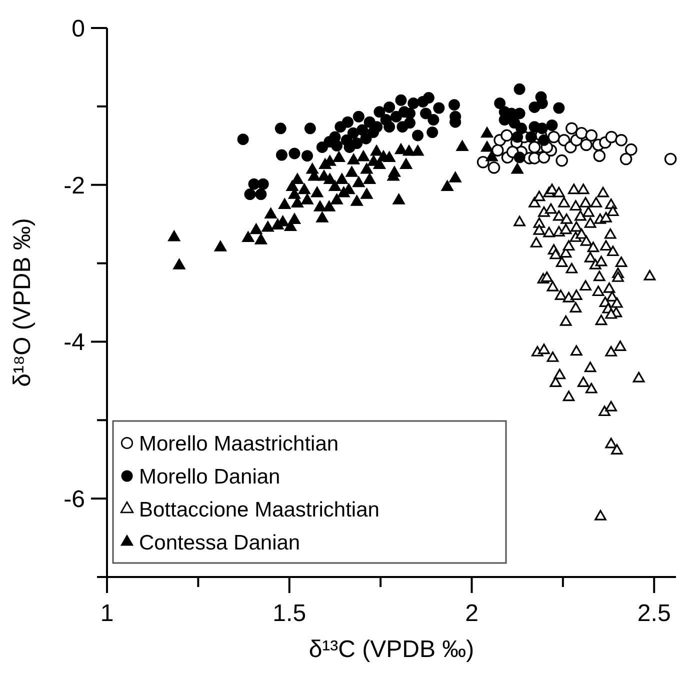 The image size is (681, 677). What do you see at coordinates (74, 342) in the screenshot?
I see `y-tick-label: -4` at bounding box center [74, 342].